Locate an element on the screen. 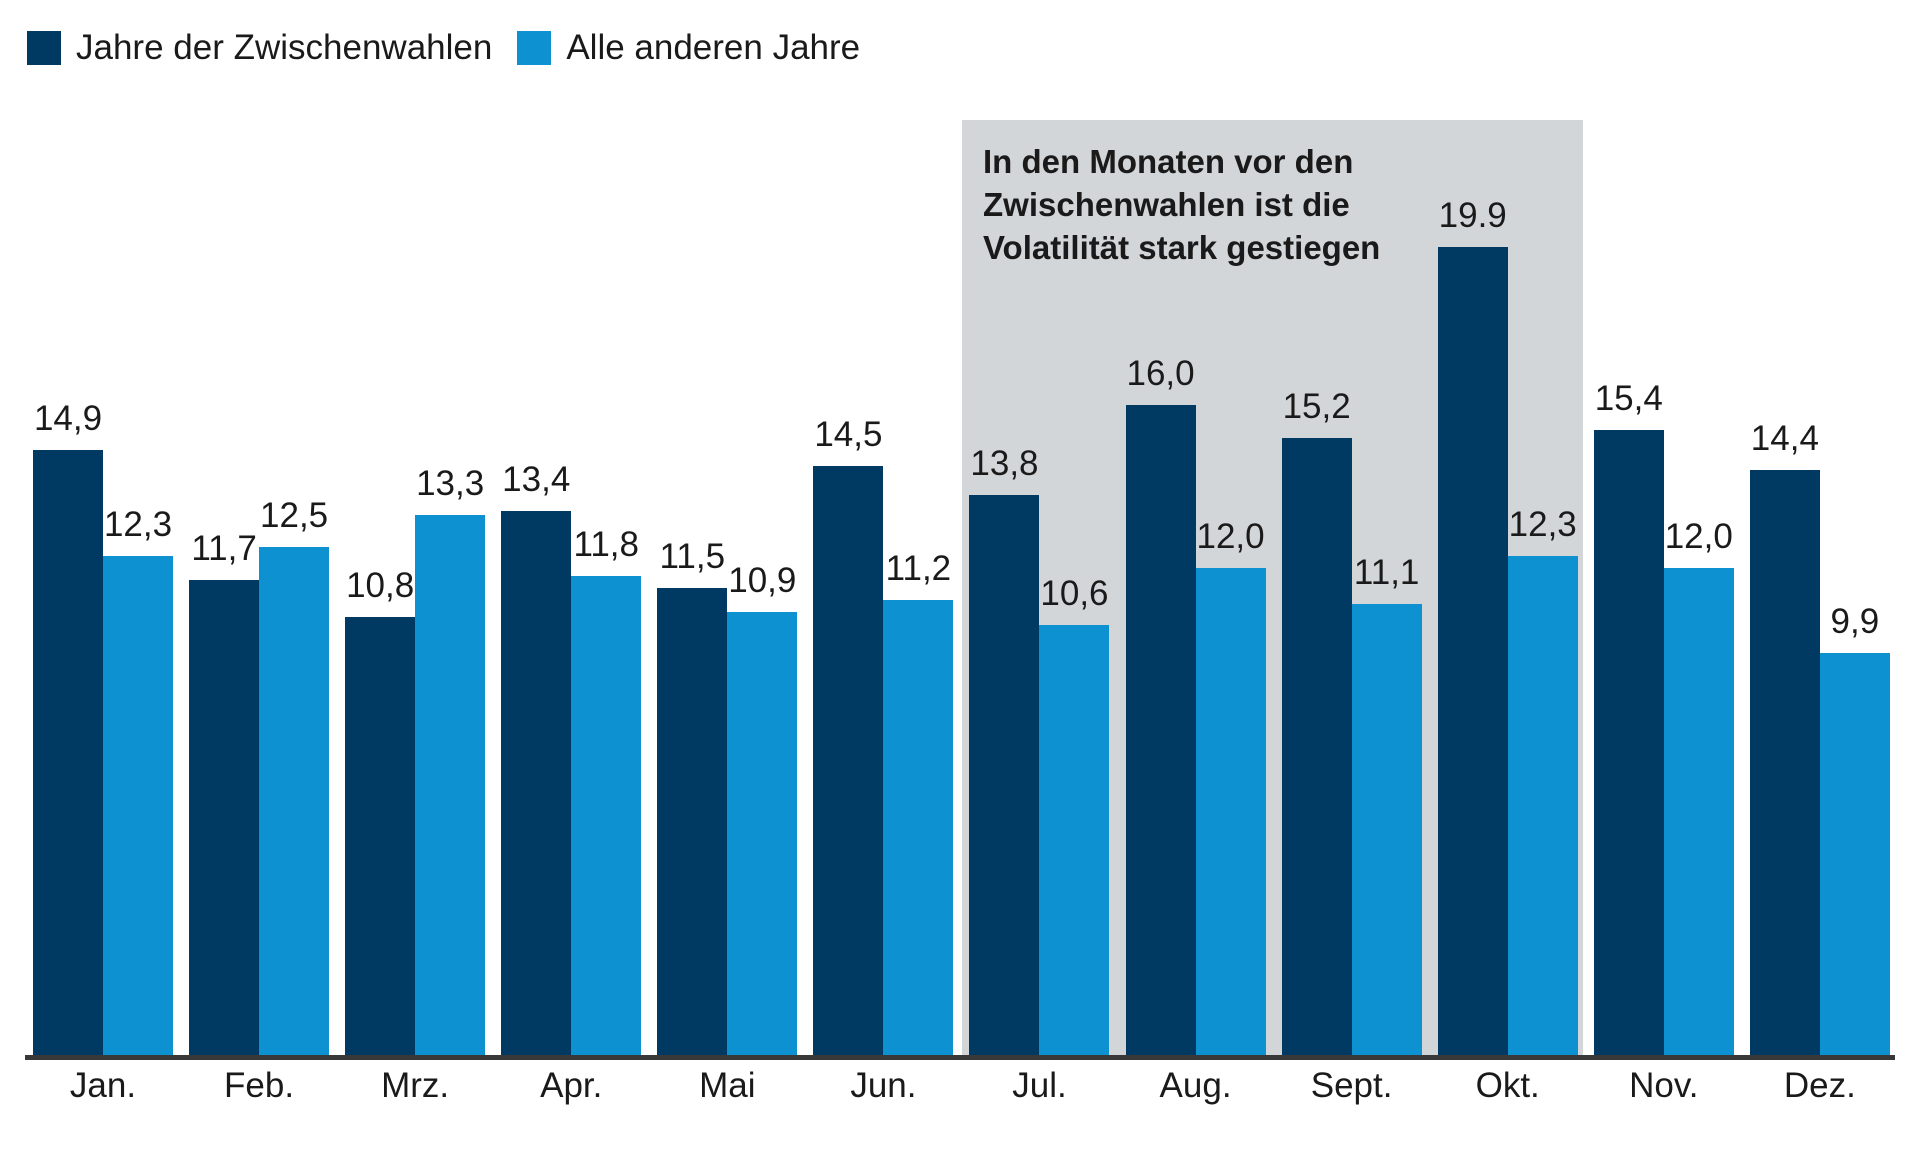 The width and height of the screenshot is (1920, 1149). bar-group-feb: 11,7 12,5 is located at coordinates (259, 775).